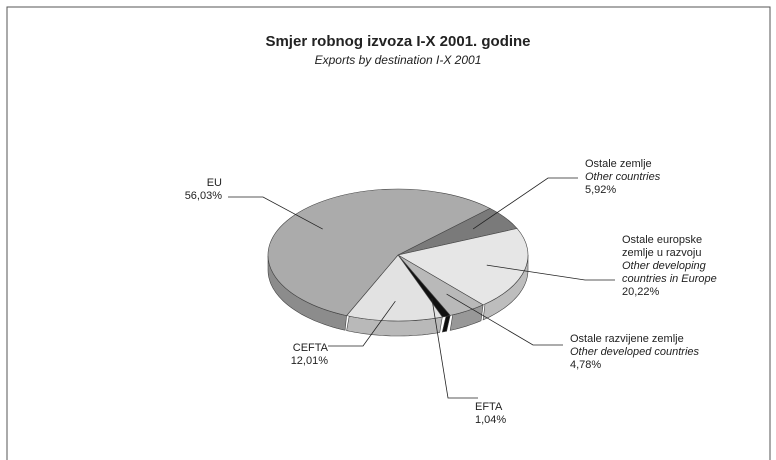  I want to click on label-line: countries in Europe, so click(669, 279).